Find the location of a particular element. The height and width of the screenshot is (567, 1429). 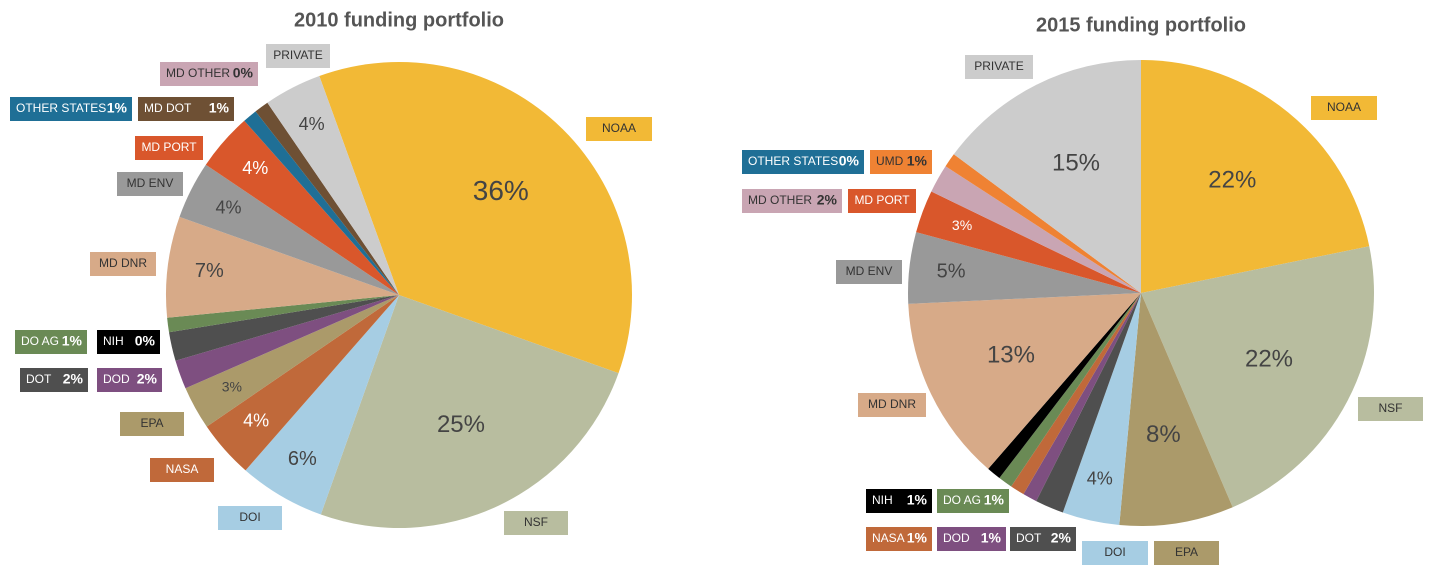

slice-label: 7% is located at coordinates (209, 271).